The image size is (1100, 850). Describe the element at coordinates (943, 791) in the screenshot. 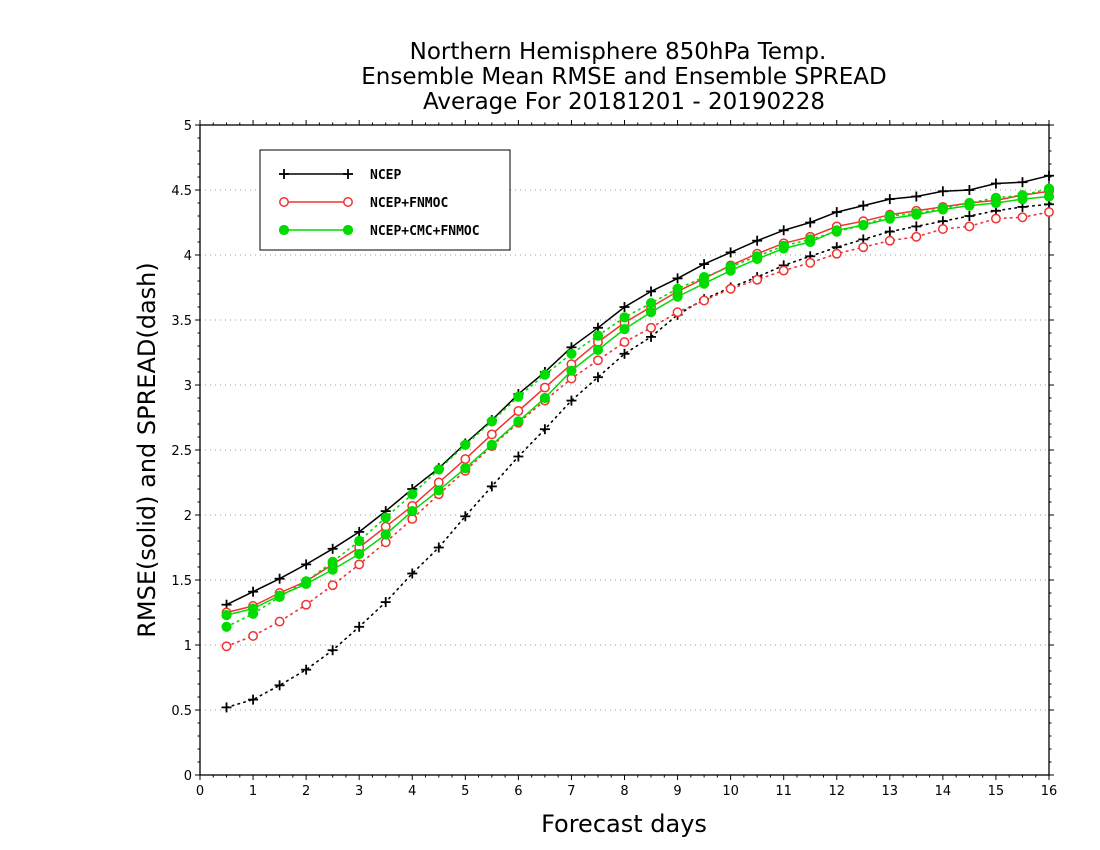

I see `x-tick-label: 14` at that location.